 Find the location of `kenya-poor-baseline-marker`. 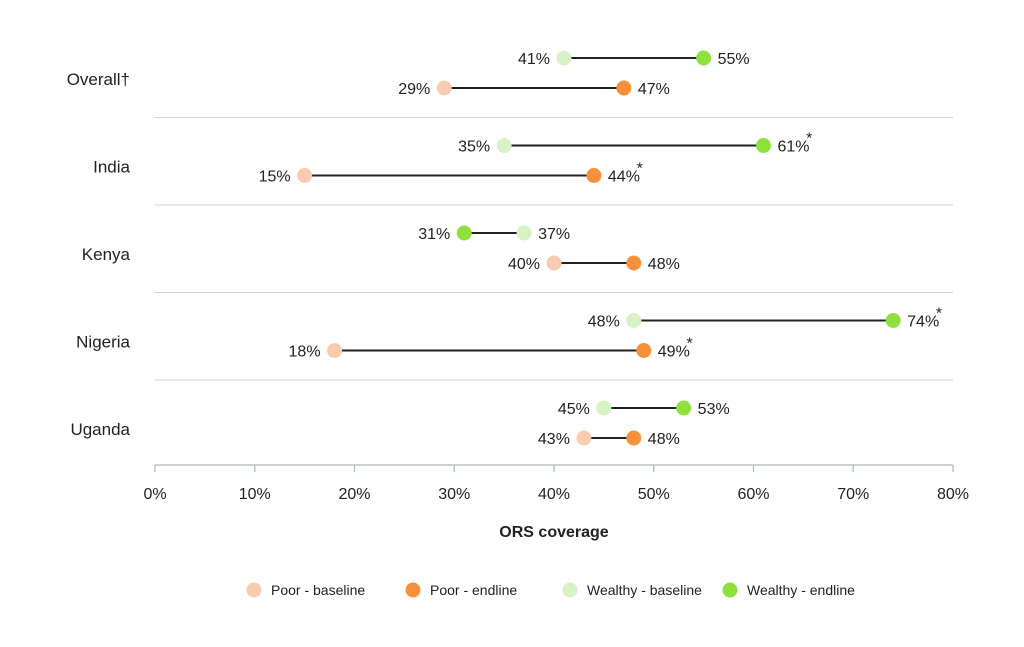

kenya-poor-baseline-marker is located at coordinates (554, 263).